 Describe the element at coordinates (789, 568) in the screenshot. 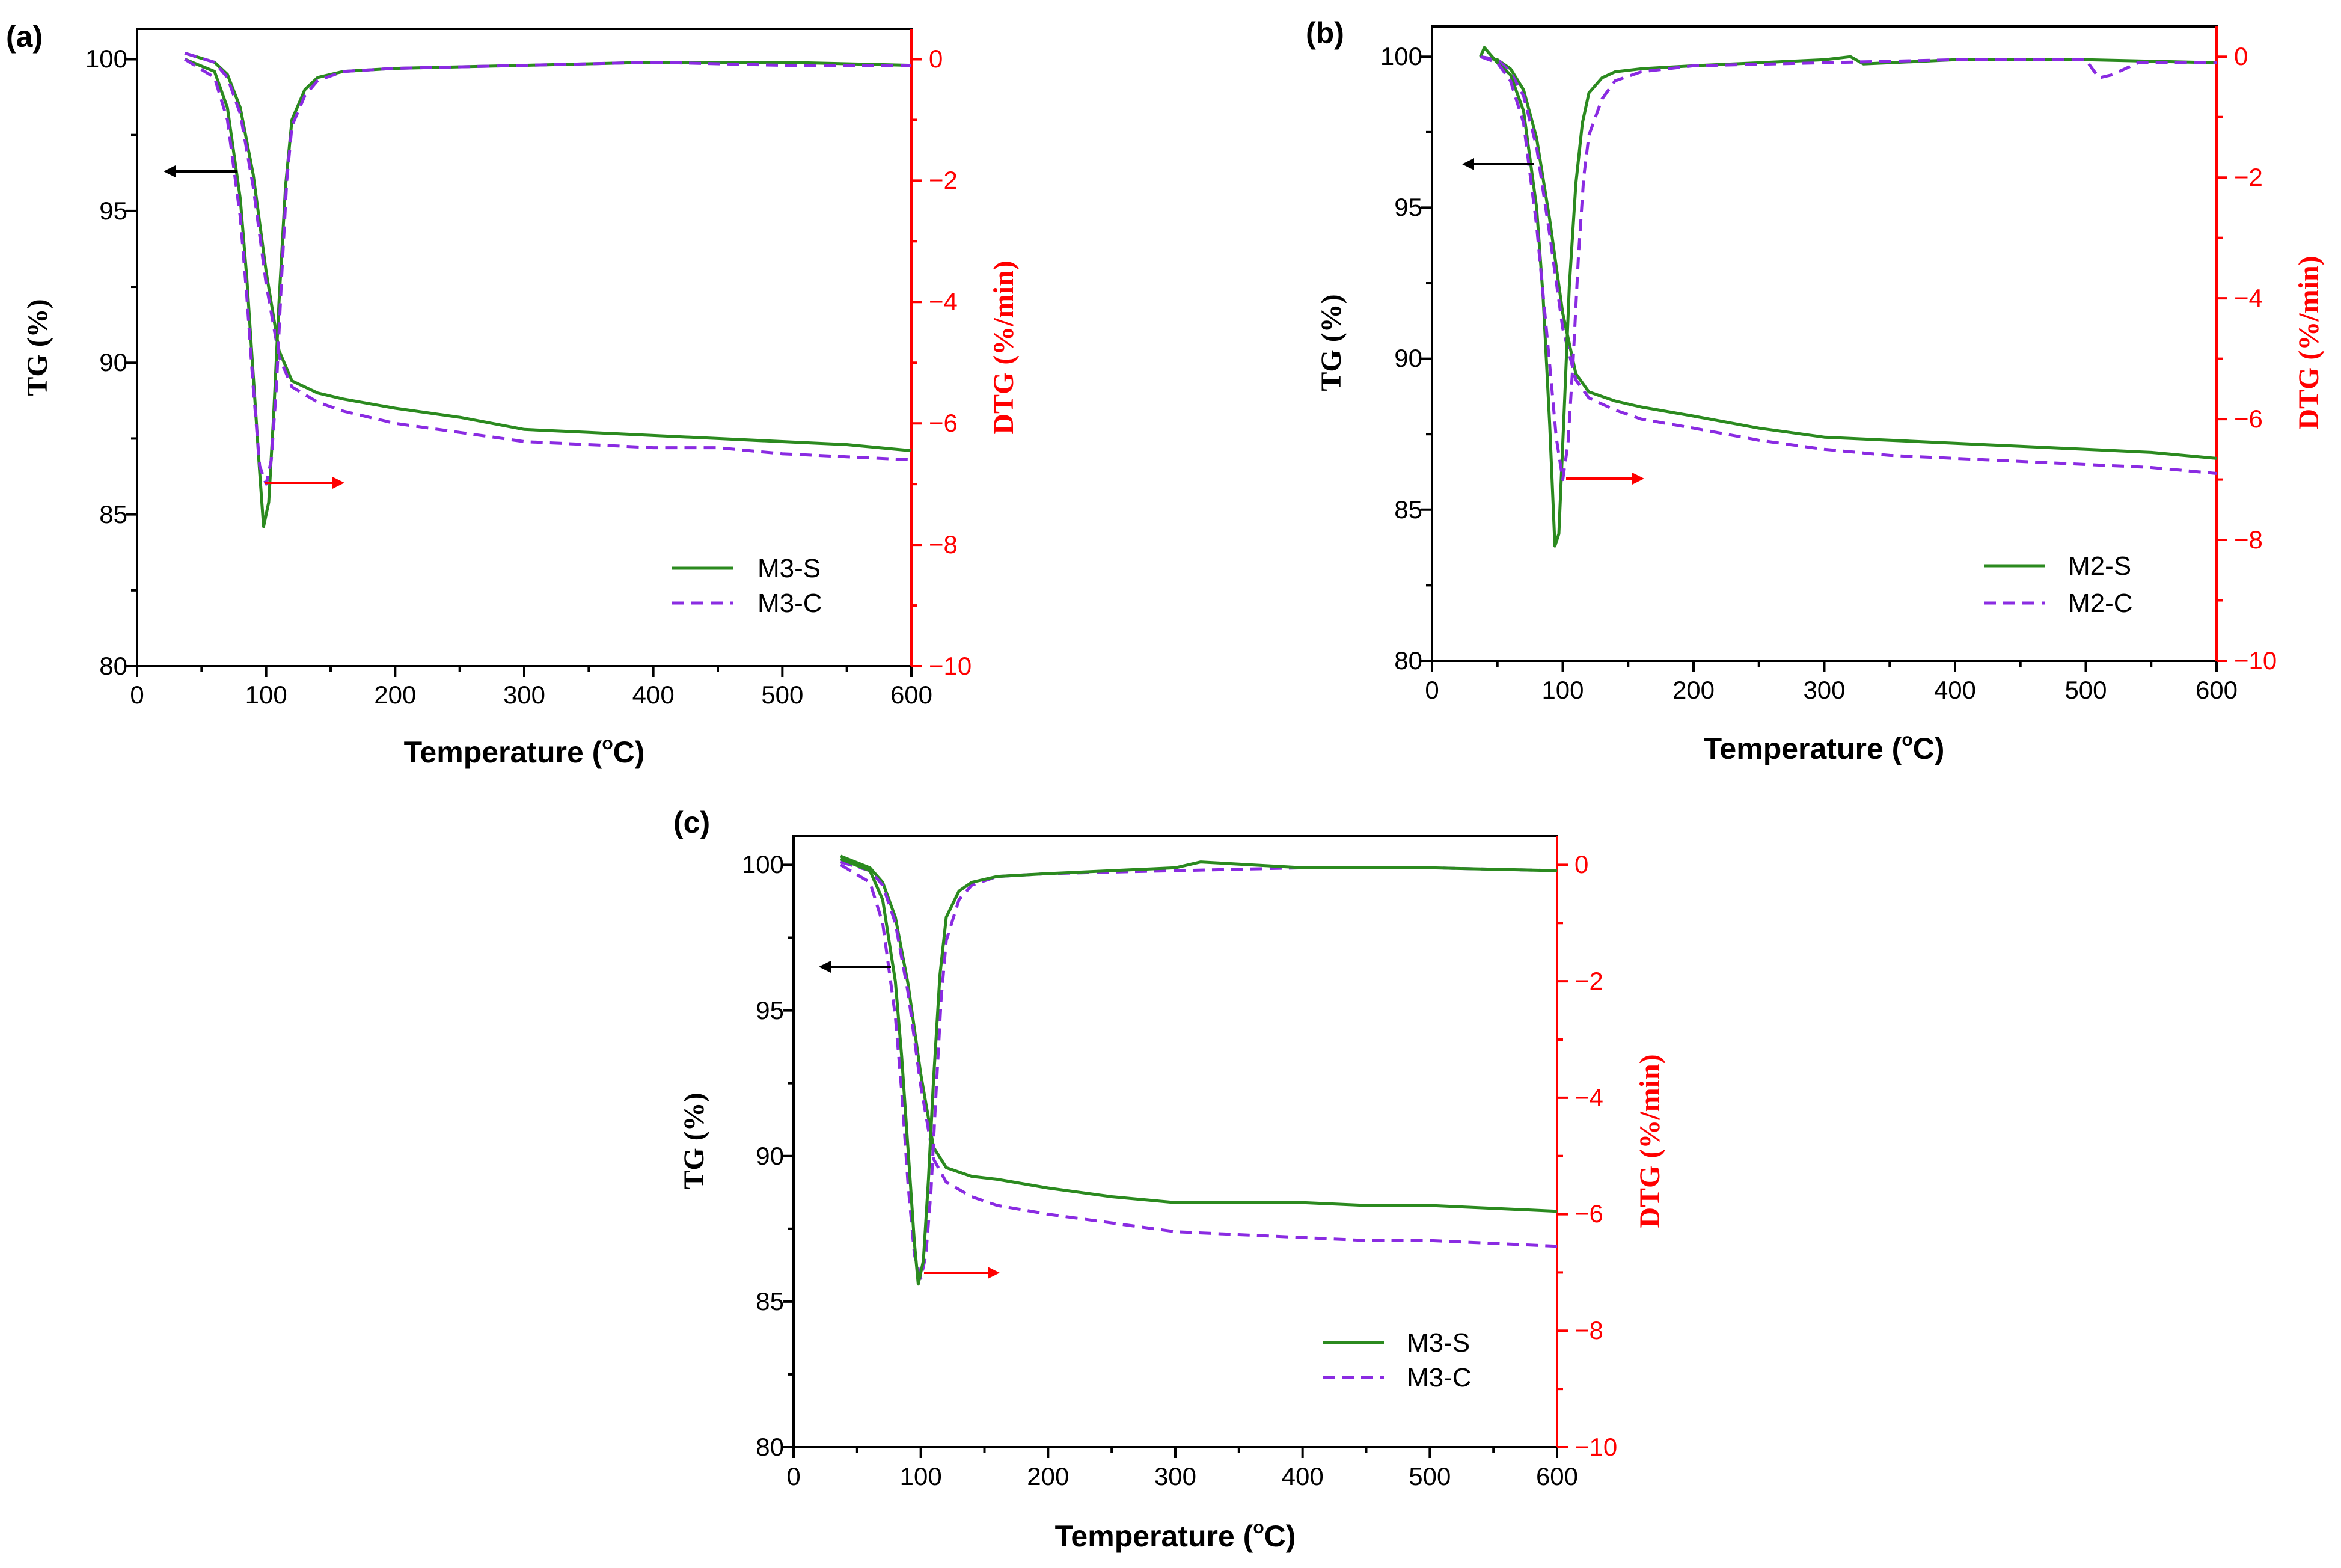

I see `panel-a-legend-label-s: M3-S` at that location.